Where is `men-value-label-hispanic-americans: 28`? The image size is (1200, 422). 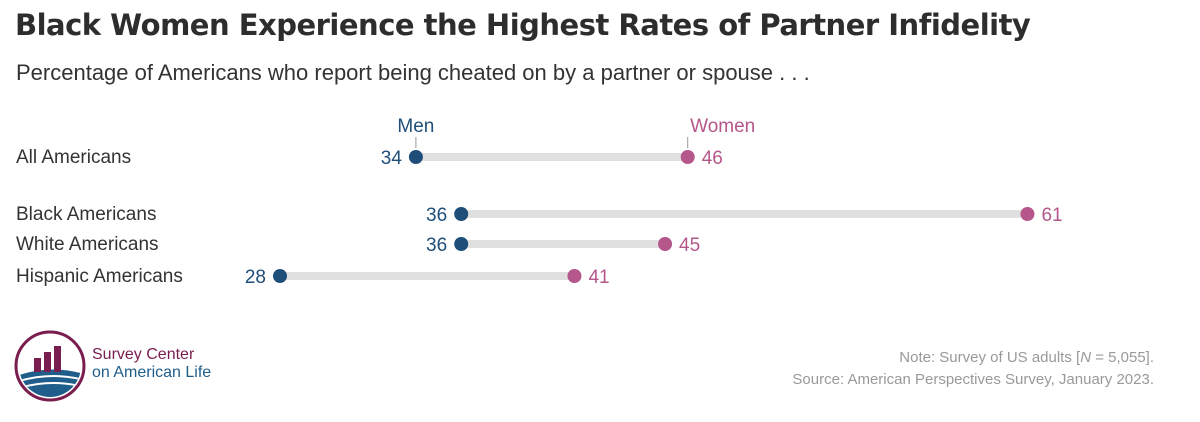 men-value-label-hispanic-americans: 28 is located at coordinates (255, 277).